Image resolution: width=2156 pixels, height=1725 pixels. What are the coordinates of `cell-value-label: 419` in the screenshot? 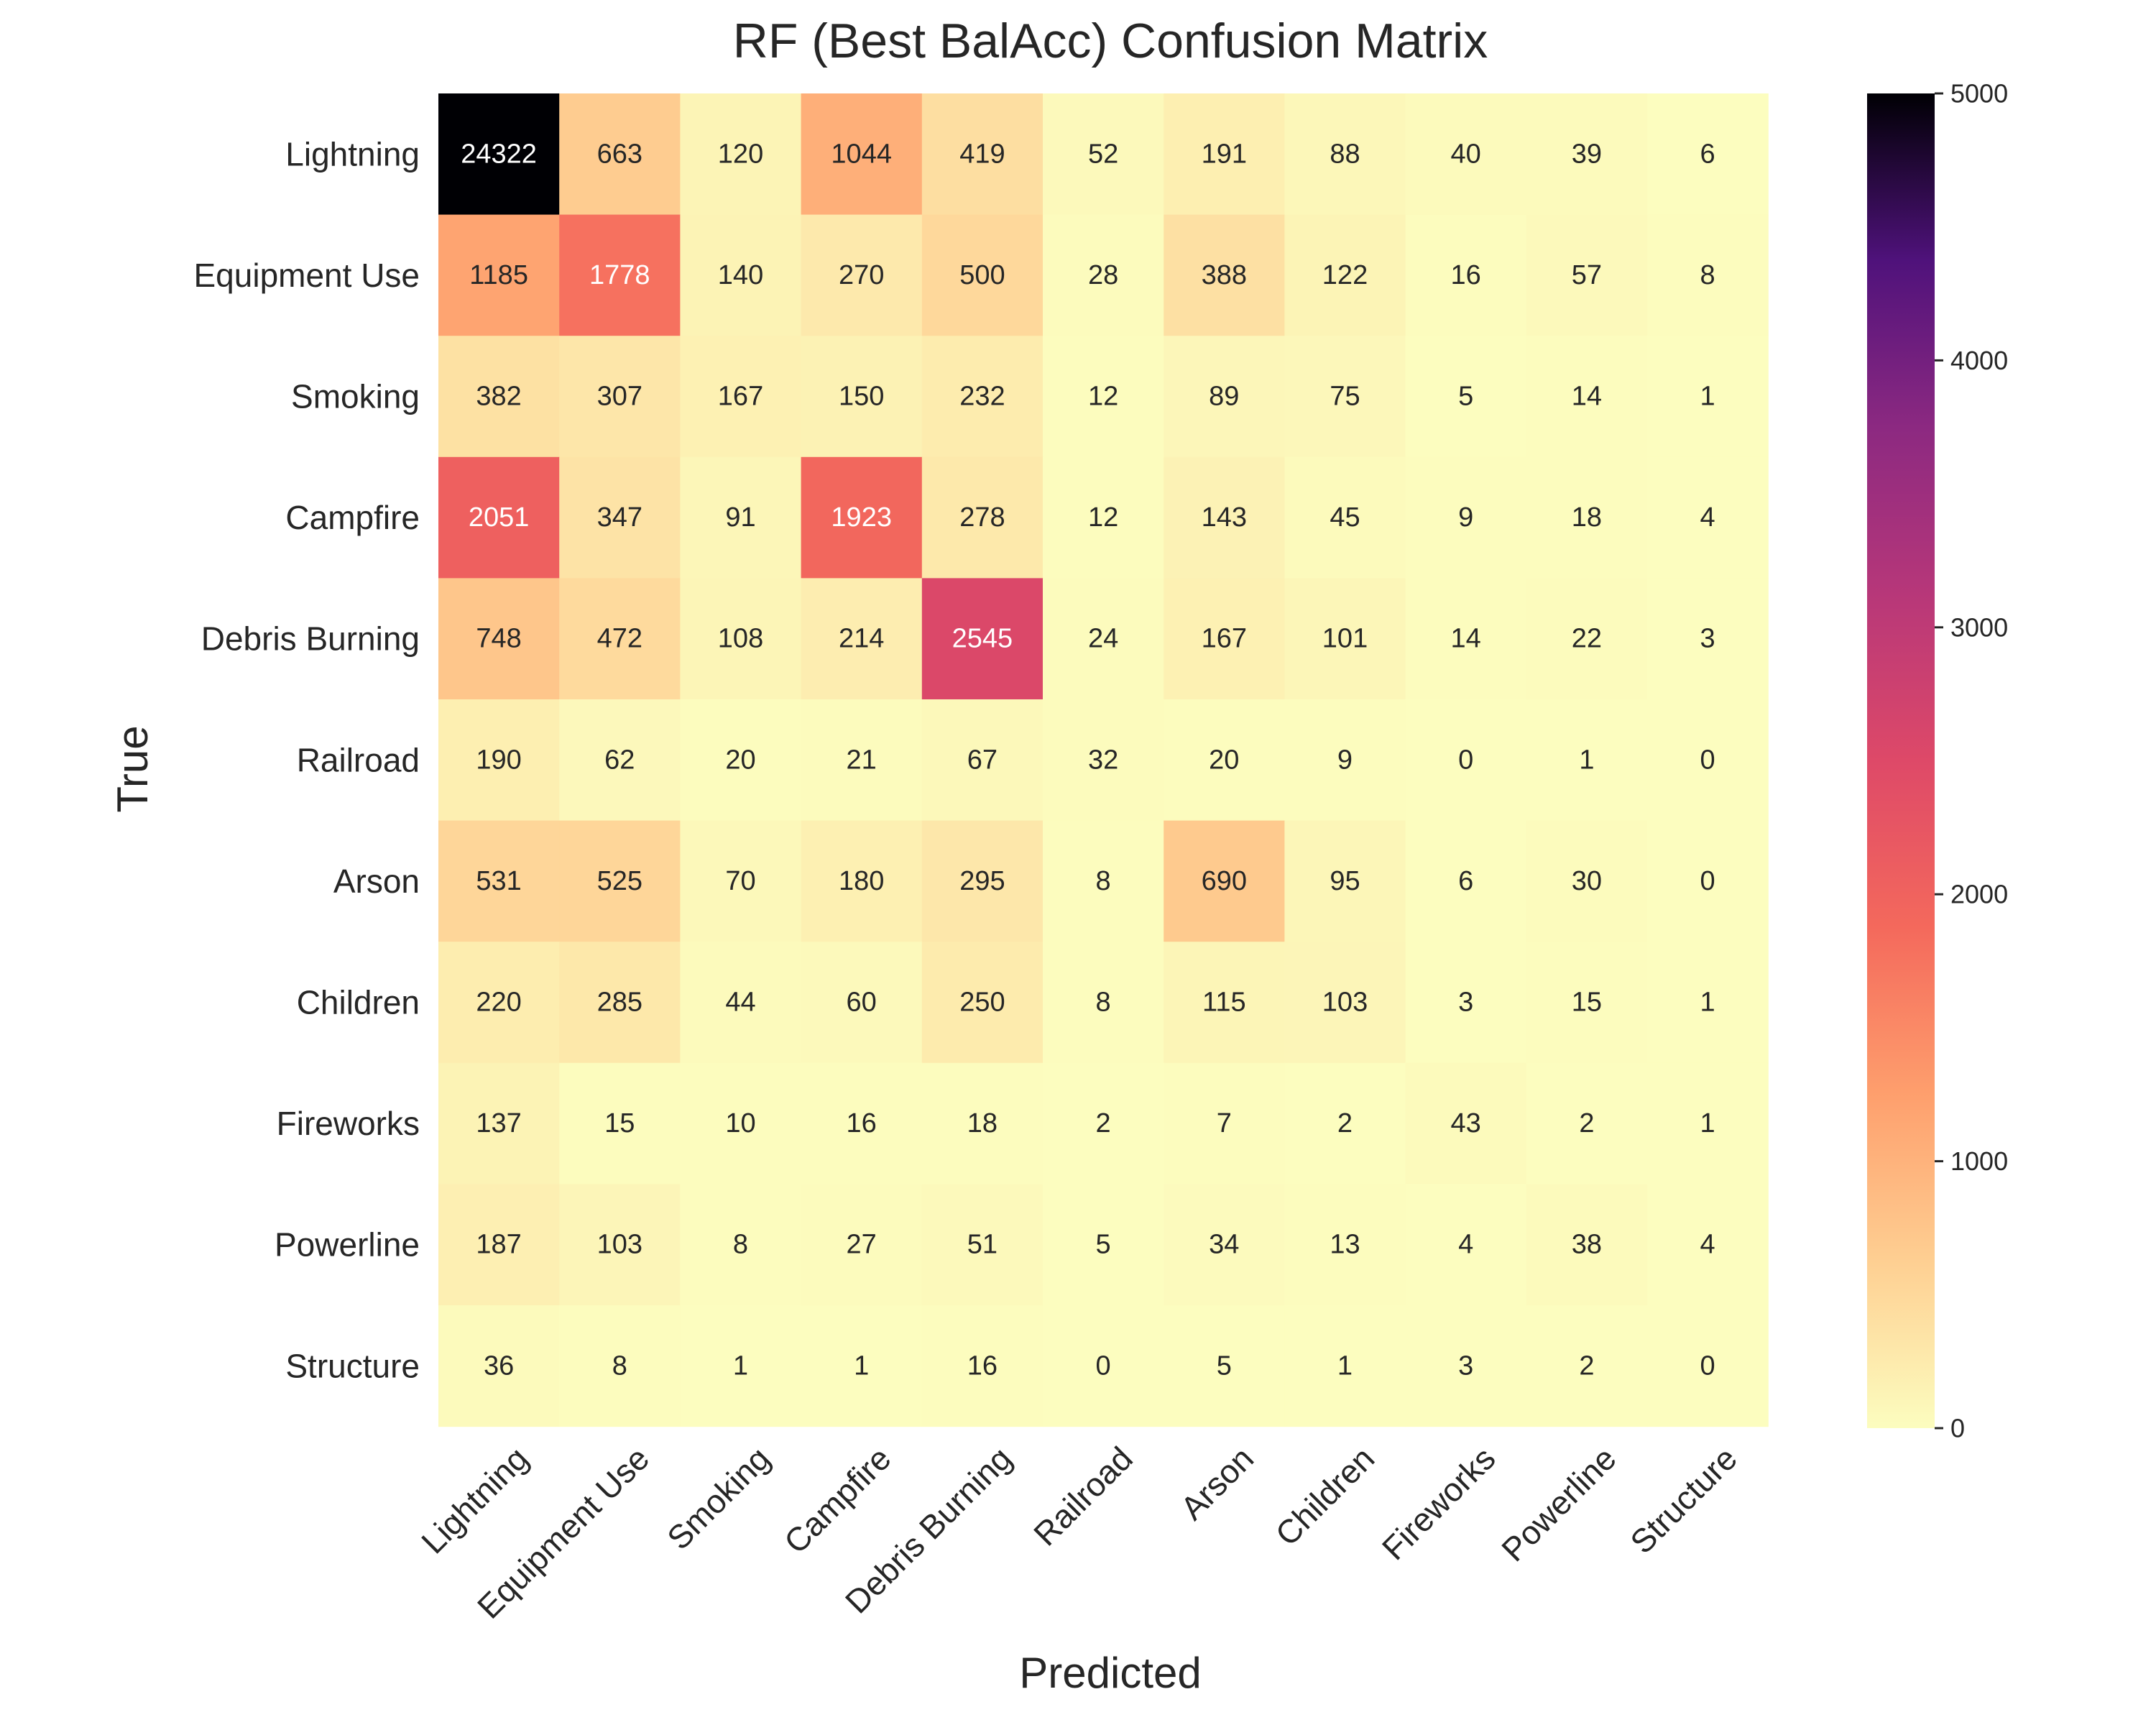 It's located at (982, 154).